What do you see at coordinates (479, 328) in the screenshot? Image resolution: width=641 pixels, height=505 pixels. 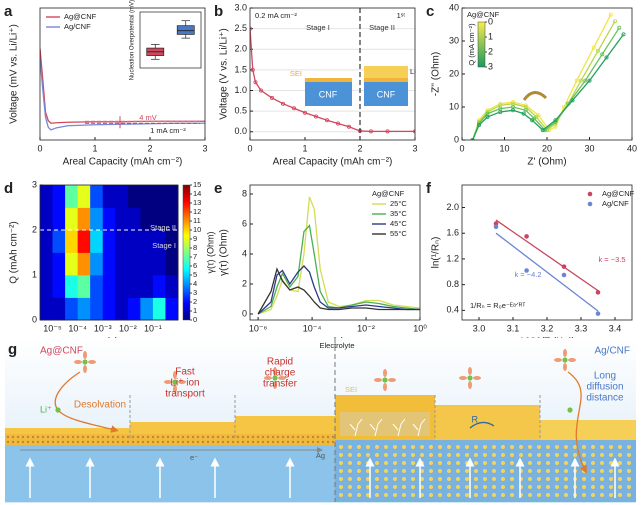 I see `x-tick-label: 3.0` at bounding box center [479, 328].